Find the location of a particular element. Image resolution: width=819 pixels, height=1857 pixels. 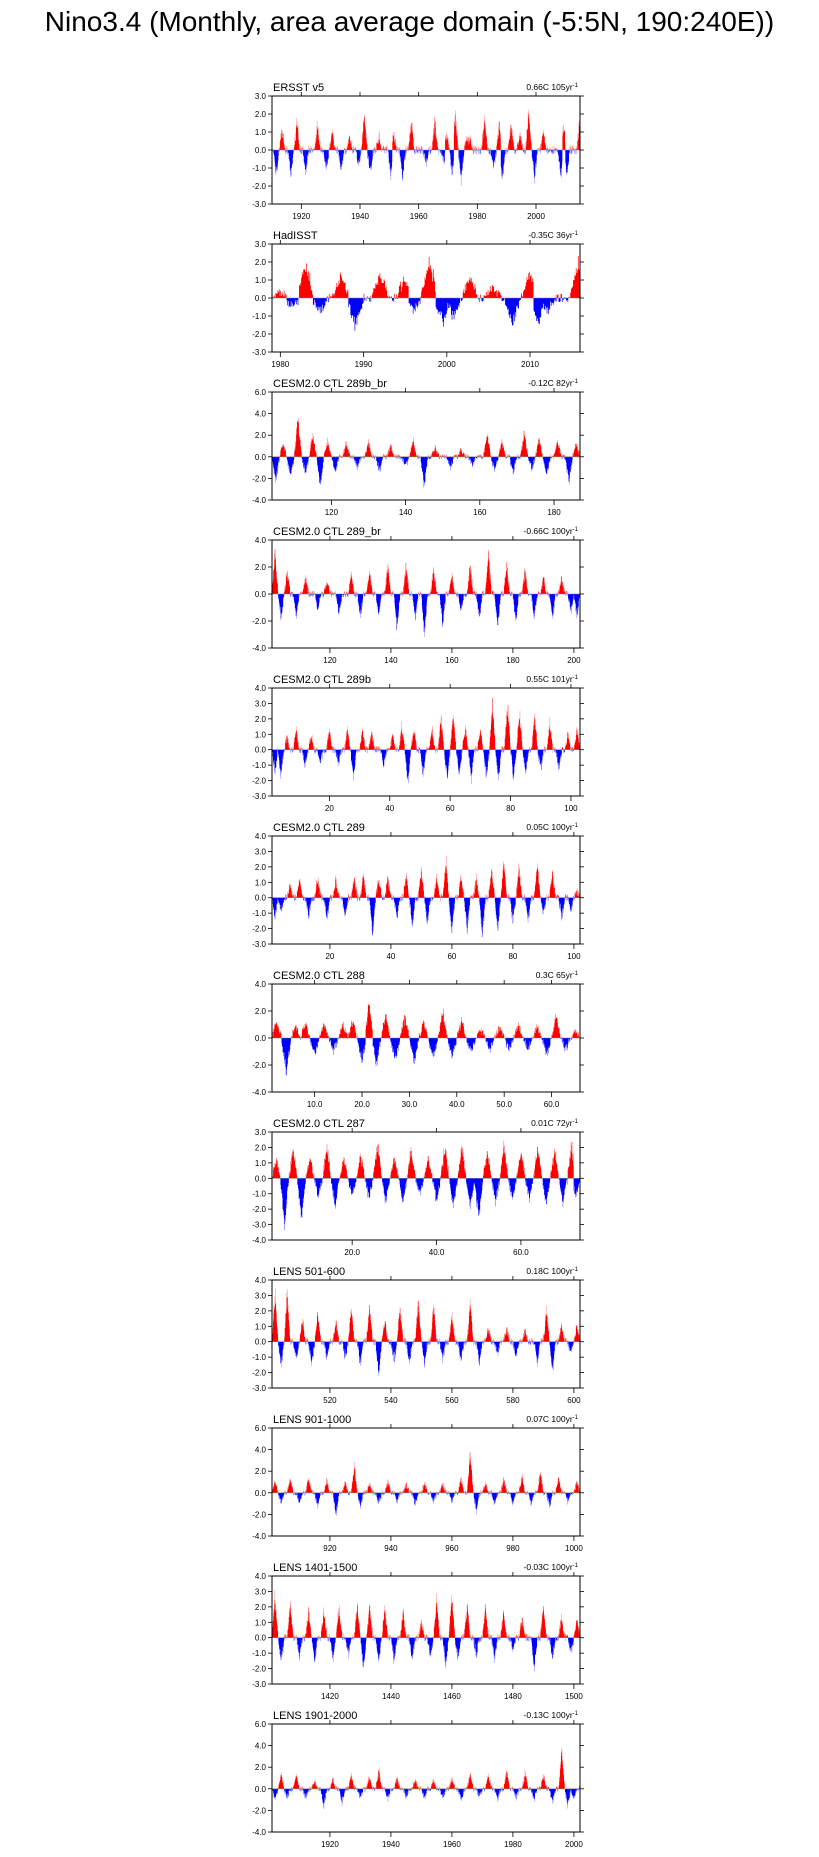

x-tick-label: 120 is located at coordinates (332, 512).